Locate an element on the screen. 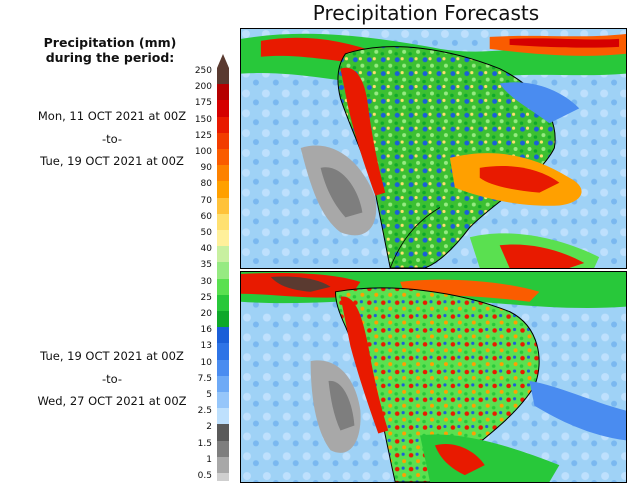 The height and width of the screenshot is (483, 627). colorbar-tick-label: 40 is located at coordinates (206, 249).